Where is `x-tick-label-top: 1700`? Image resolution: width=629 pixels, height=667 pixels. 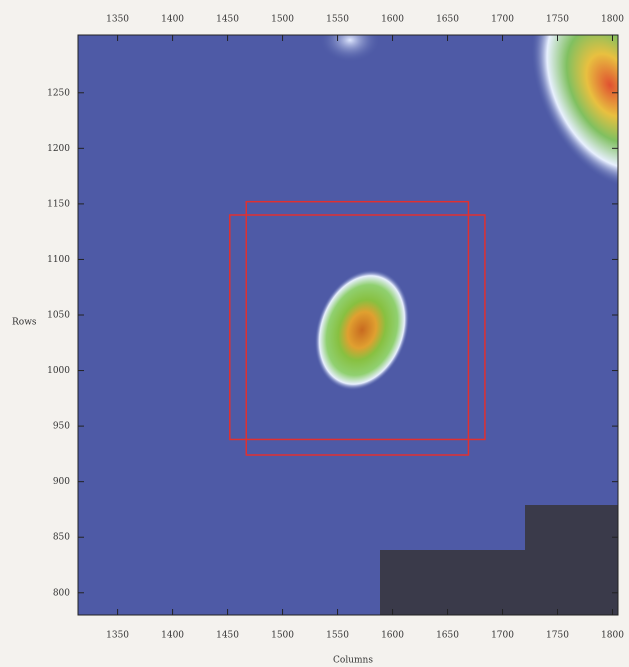
x-tick-label-top: 1700 is located at coordinates (502, 20).